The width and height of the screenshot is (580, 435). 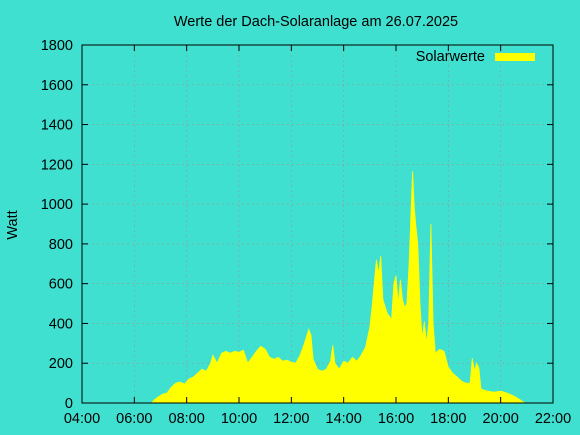 What do you see at coordinates (187, 419) in the screenshot?
I see `x-tick-label: 08:00` at bounding box center [187, 419].